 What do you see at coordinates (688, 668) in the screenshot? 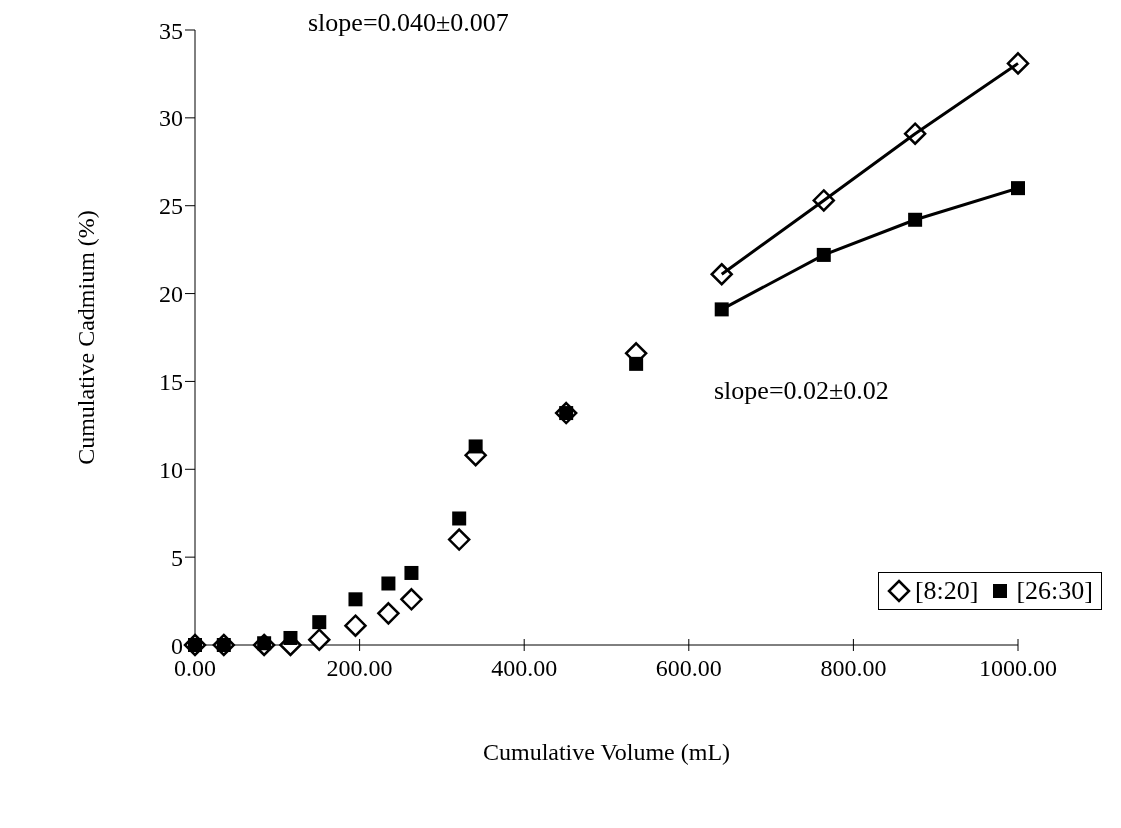
I see `x-tick-label: 600.00` at bounding box center [688, 668].